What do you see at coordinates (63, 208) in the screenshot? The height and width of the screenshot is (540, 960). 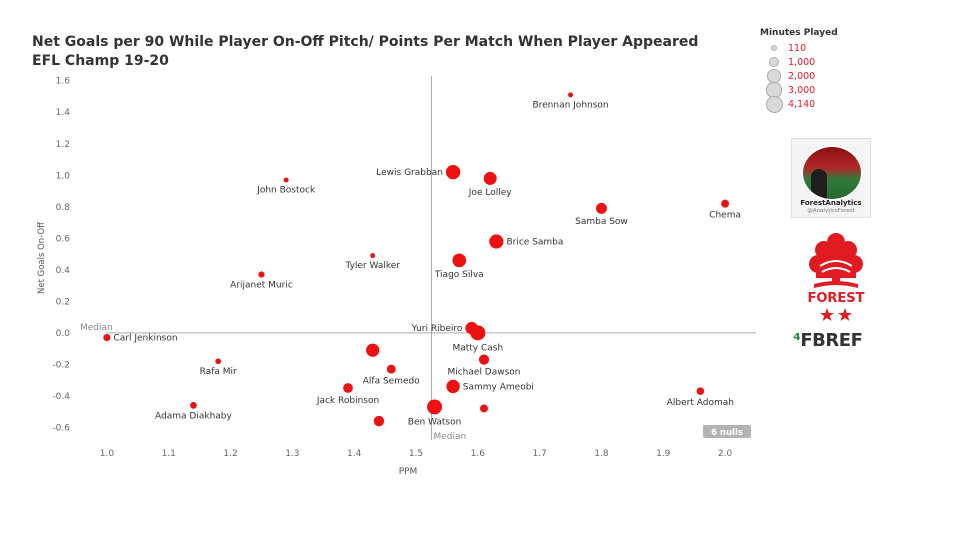 I see `y-tick-label: 0.8` at bounding box center [63, 208].